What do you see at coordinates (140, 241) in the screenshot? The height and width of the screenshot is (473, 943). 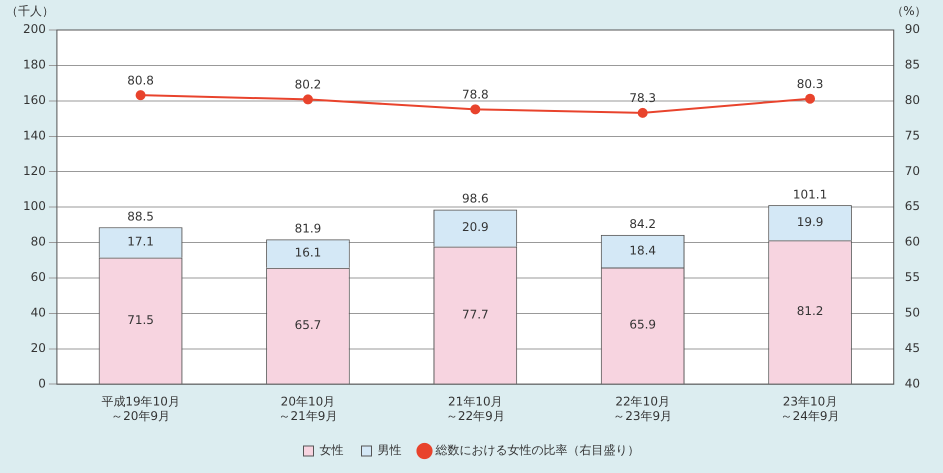 I see `data-label: 17.1` at bounding box center [140, 241].